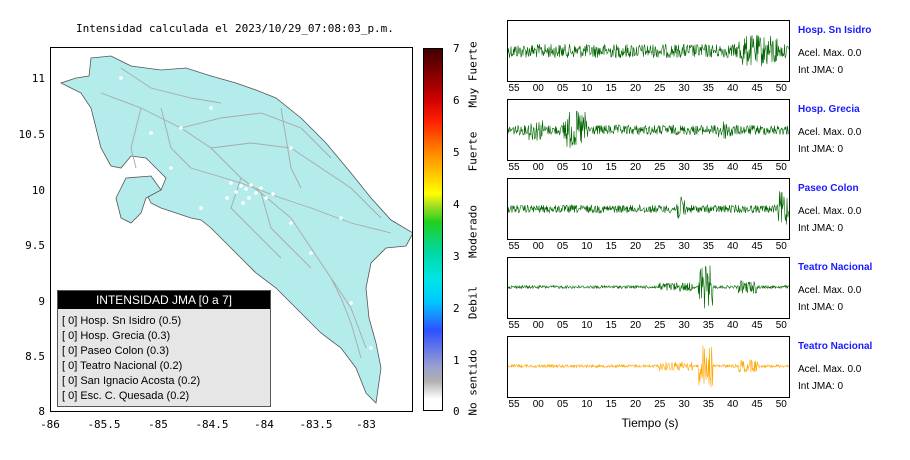 This screenshot has height=460, width=910. Describe the element at coordinates (456, 204) in the screenshot. I see `colorbar-tick: 4` at that location.